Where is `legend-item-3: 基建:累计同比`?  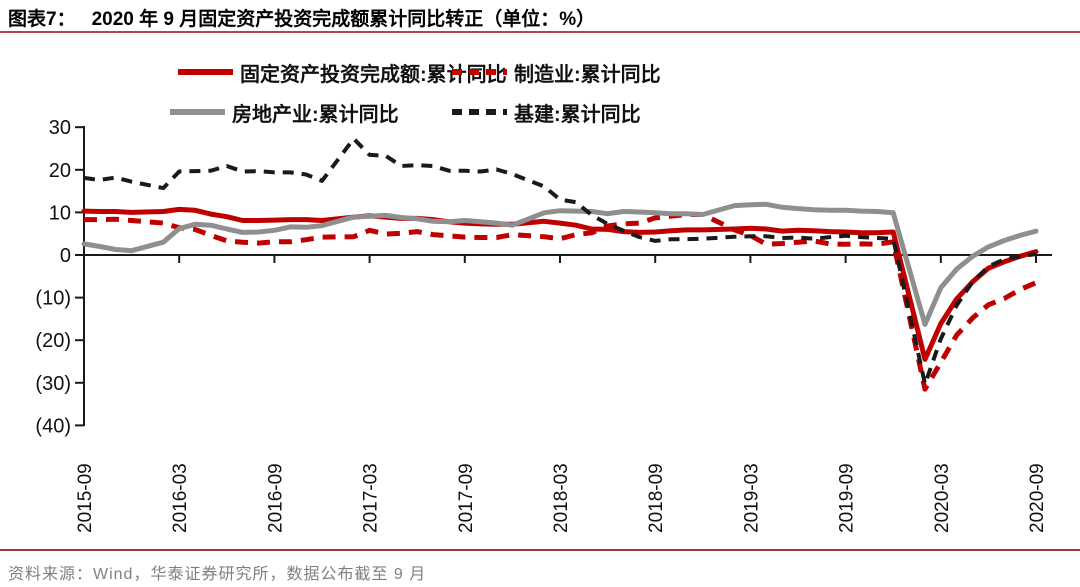
legend-item-3: 基建:累计同比 is located at coordinates (546, 113).